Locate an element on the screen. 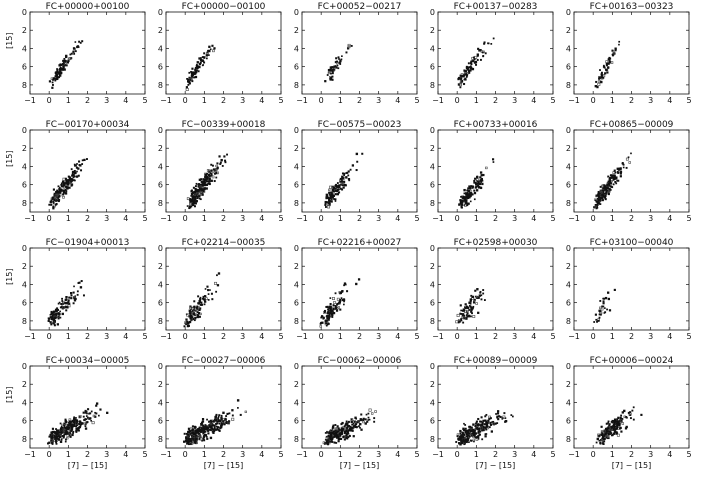 This screenshot has height=477, width=713. panel-frame is located at coordinates (495, 407).